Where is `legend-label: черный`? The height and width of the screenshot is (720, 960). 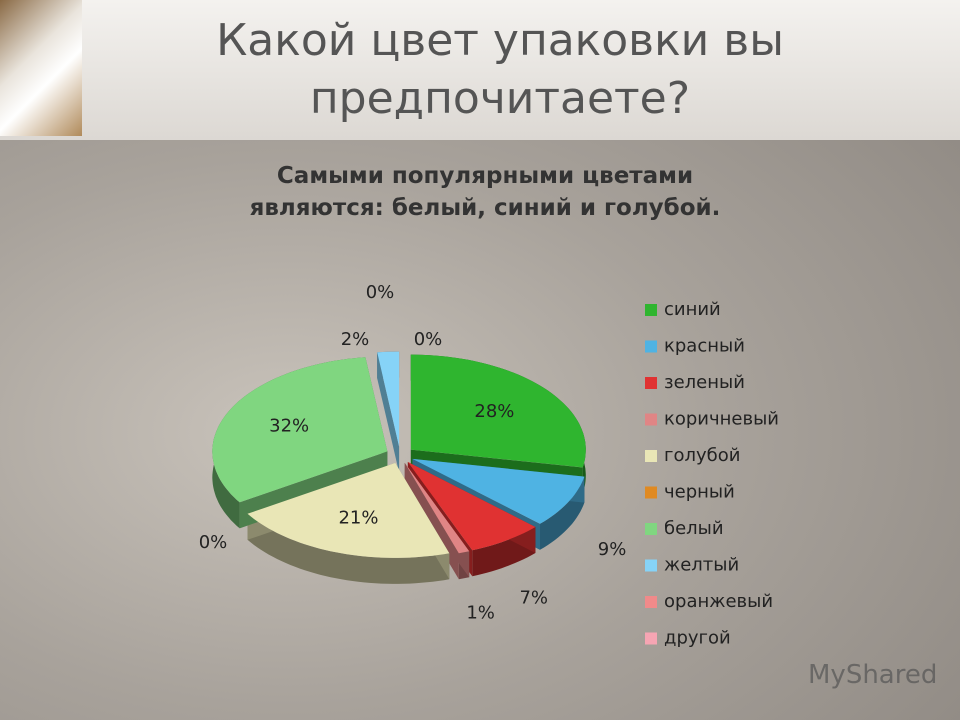 legend-label: черный is located at coordinates (699, 492).